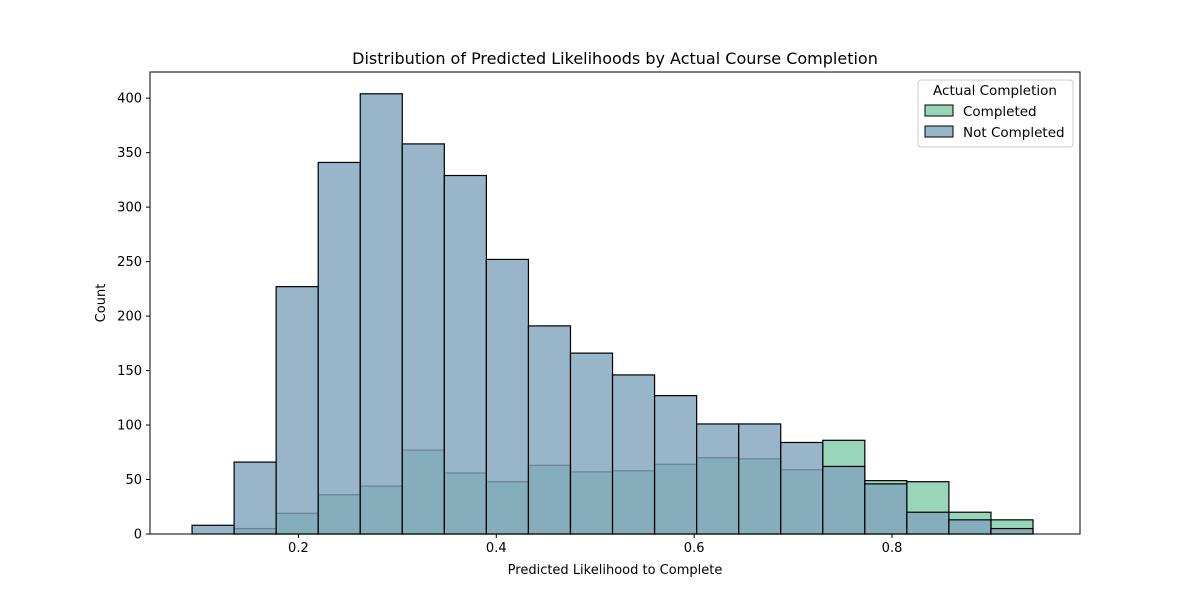  I want to click on y-tick-label: 400, so click(129, 99).